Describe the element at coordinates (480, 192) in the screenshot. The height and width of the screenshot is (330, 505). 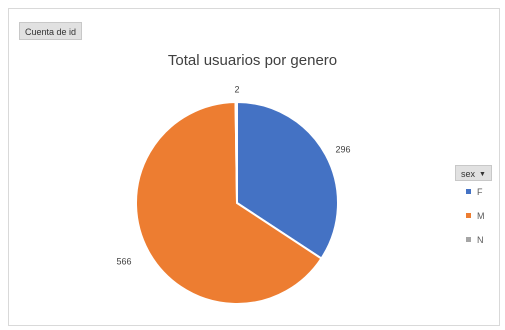
I see `legend-label-F: F` at that location.